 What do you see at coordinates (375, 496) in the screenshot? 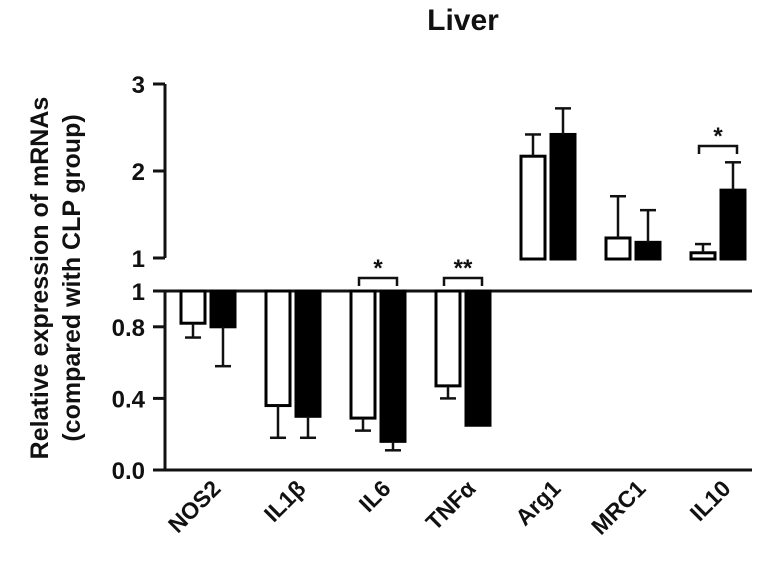
I see `category-label: IL6` at bounding box center [375, 496].